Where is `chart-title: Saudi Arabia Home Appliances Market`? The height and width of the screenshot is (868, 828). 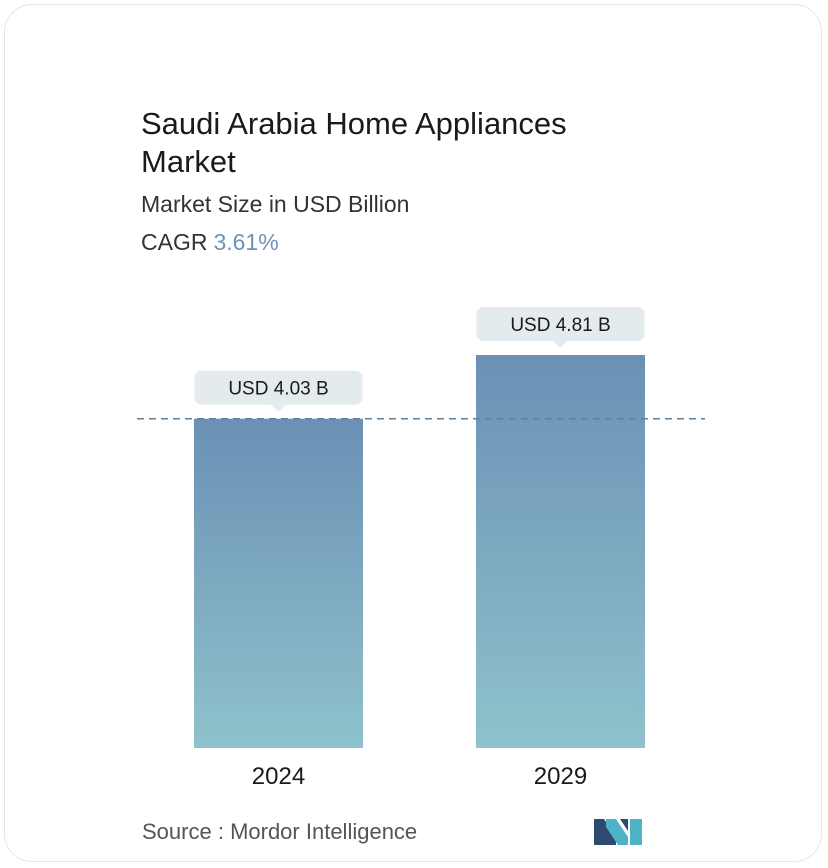
chart-title: Saudi Arabia Home Appliances Market is located at coordinates (354, 142).